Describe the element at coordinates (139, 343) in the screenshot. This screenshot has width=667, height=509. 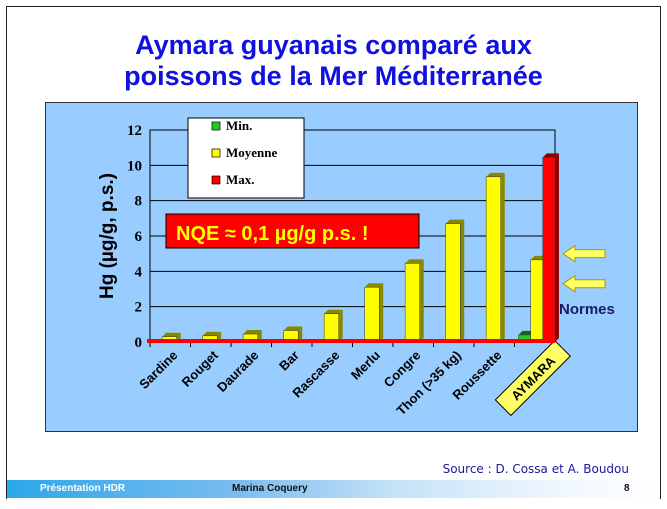
I see `y-tick-label: 0` at that location.